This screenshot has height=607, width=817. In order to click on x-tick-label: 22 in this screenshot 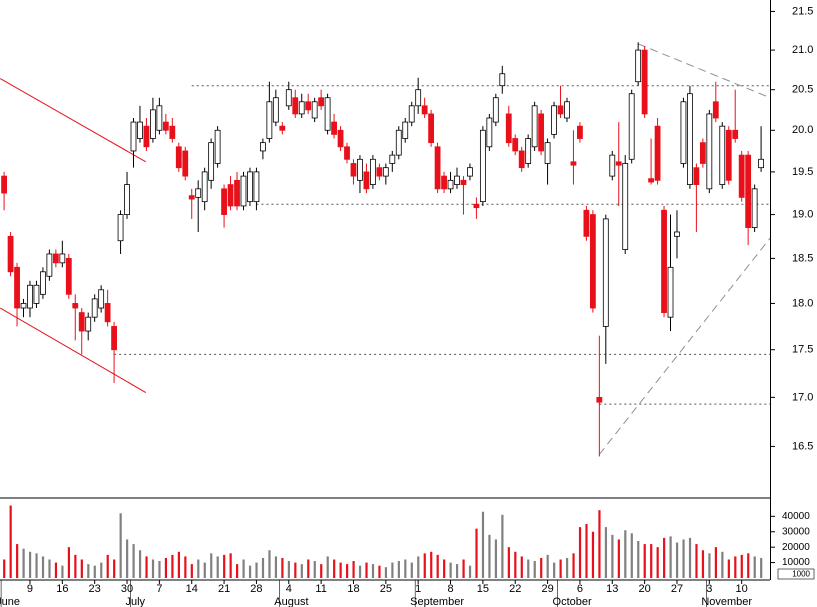, I will do `click(515, 589)`.